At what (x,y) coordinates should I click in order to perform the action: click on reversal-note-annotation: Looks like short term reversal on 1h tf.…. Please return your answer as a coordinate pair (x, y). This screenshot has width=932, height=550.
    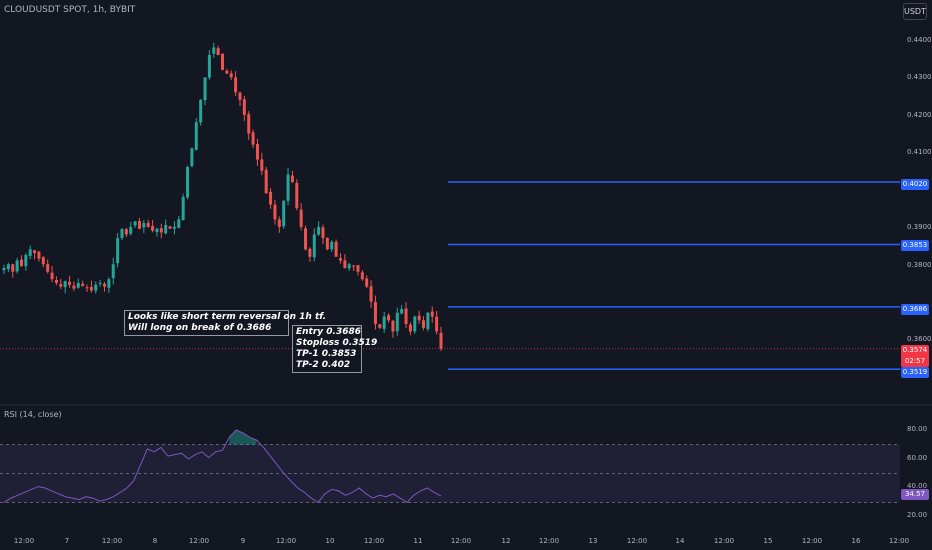
    Looking at the image, I should click on (225, 323).